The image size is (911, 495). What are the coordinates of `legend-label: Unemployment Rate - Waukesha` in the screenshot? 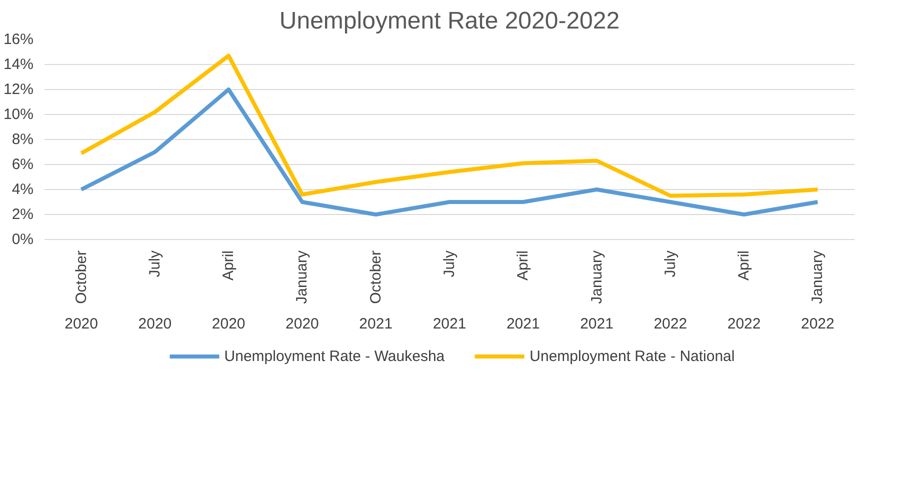 It's located at (334, 356).